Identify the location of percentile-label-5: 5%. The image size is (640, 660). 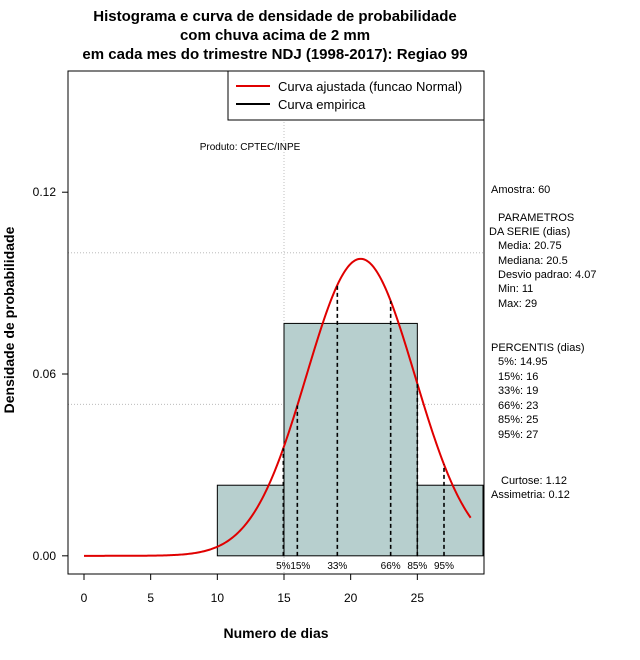
(283, 566).